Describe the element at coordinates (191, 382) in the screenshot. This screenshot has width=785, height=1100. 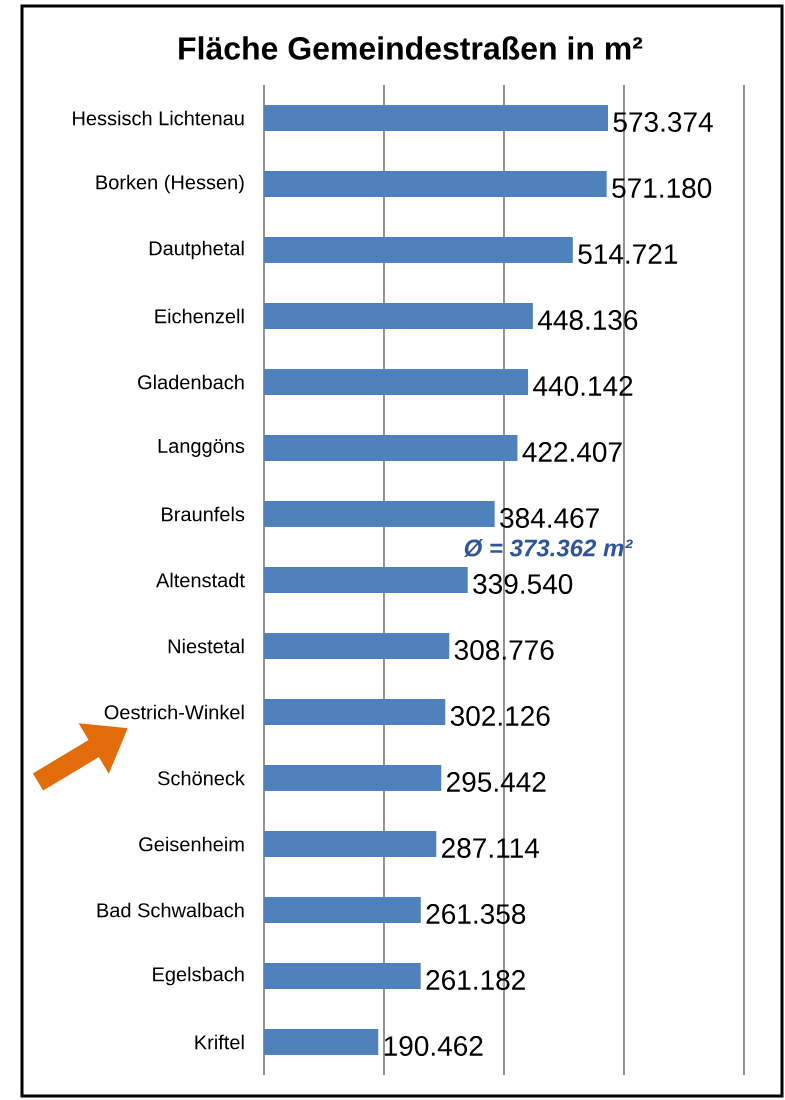
I see `y-tick-label: Gladenbach` at that location.